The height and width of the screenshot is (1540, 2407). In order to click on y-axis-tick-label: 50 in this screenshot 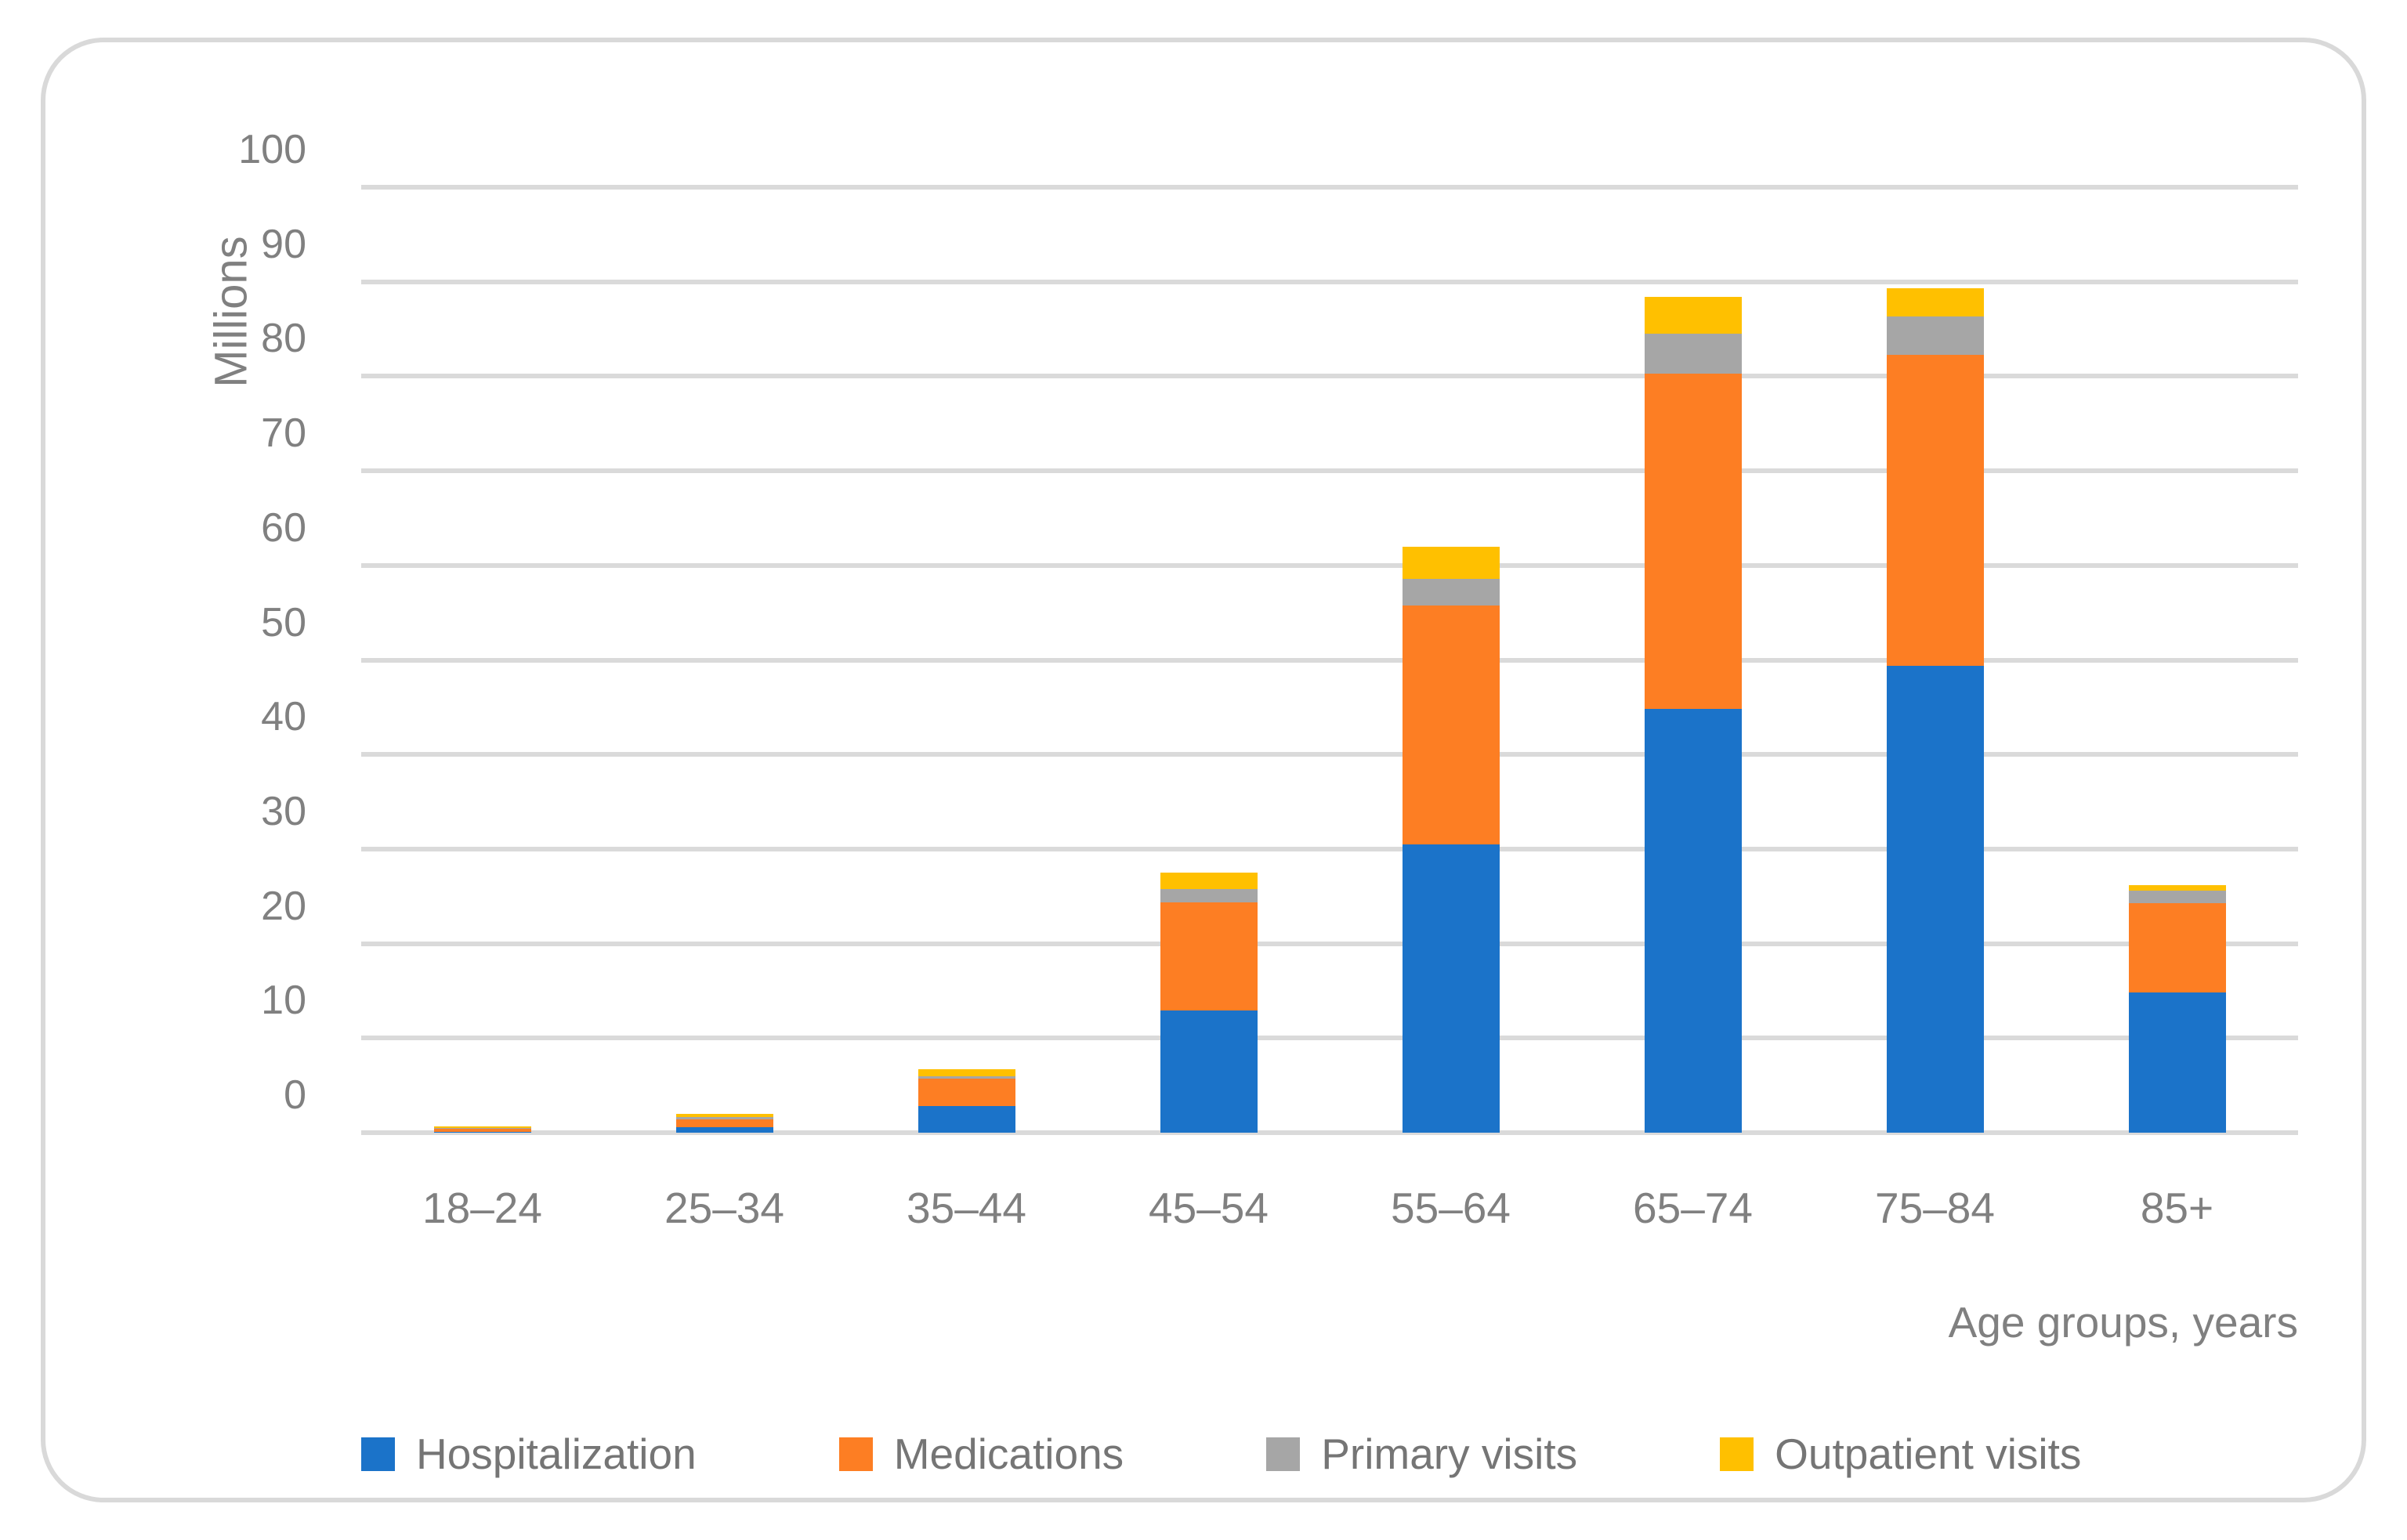, I will do `click(283, 622)`.